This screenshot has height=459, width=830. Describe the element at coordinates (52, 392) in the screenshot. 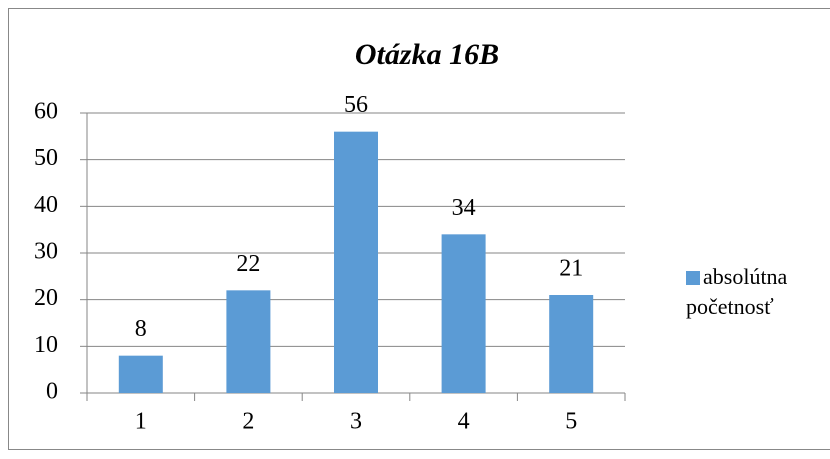

I see `y-tick-label: 0` at that location.